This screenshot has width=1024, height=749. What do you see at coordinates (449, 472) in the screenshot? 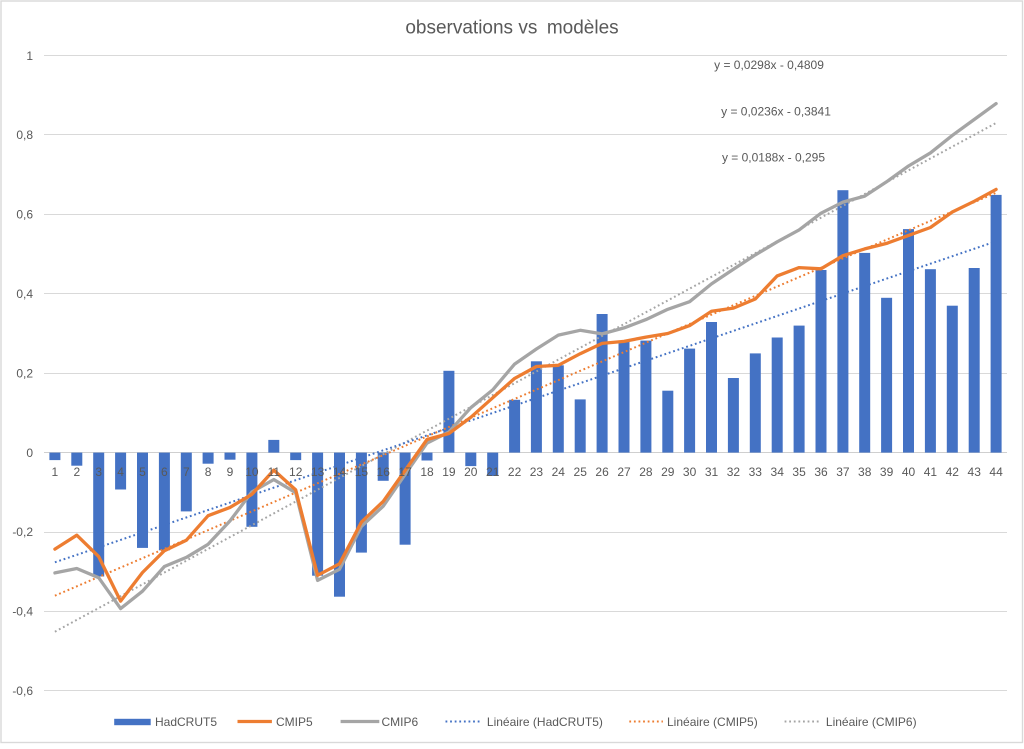
I see `svg-text: 19` at bounding box center [449, 472].